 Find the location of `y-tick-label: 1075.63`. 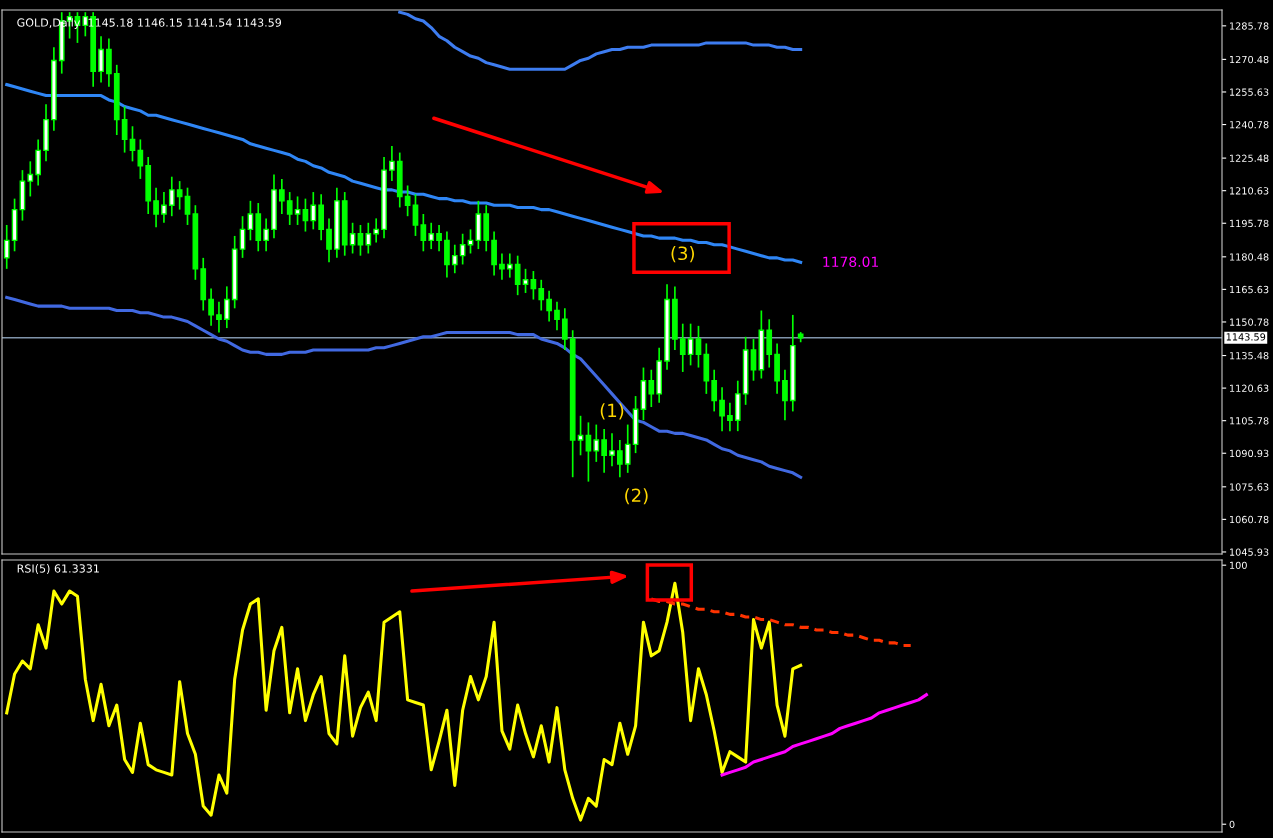

y-tick-label: 1075.63 is located at coordinates (1249, 487).